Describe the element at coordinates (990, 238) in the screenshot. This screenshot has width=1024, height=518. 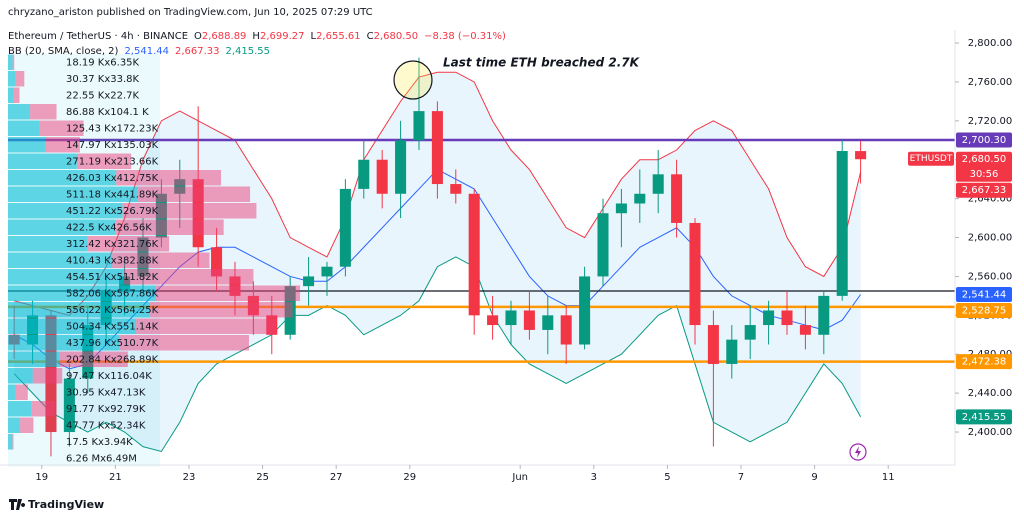
I see `y-tick-label: 2,600.00` at that location.